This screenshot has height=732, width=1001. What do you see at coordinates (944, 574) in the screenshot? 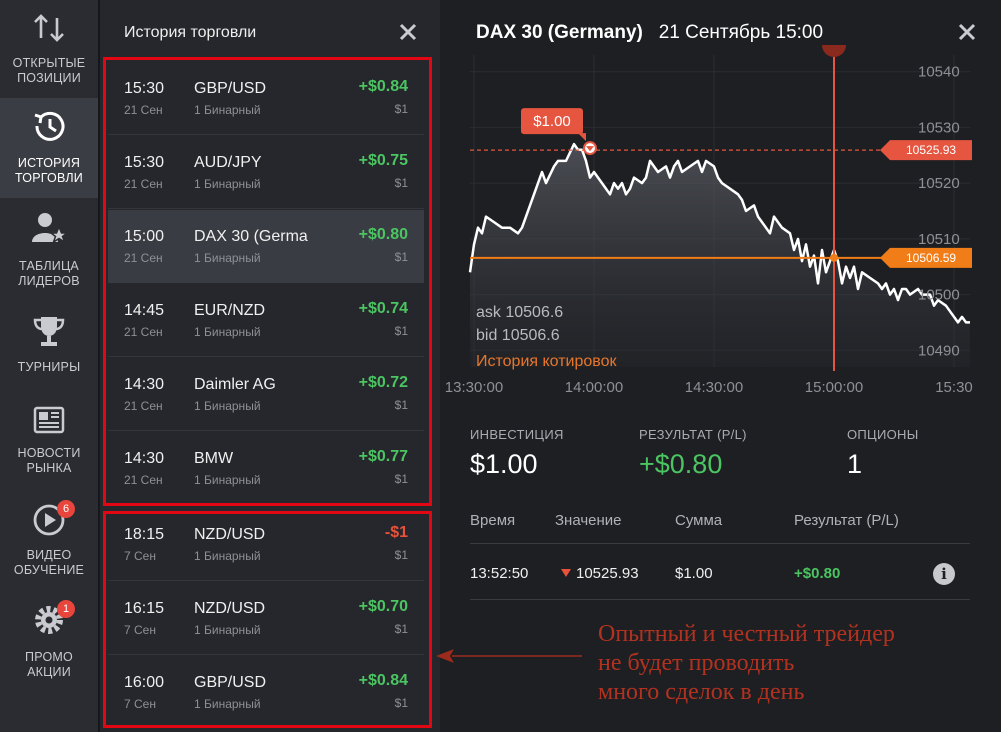
I see `info-icon: i` at bounding box center [944, 574].